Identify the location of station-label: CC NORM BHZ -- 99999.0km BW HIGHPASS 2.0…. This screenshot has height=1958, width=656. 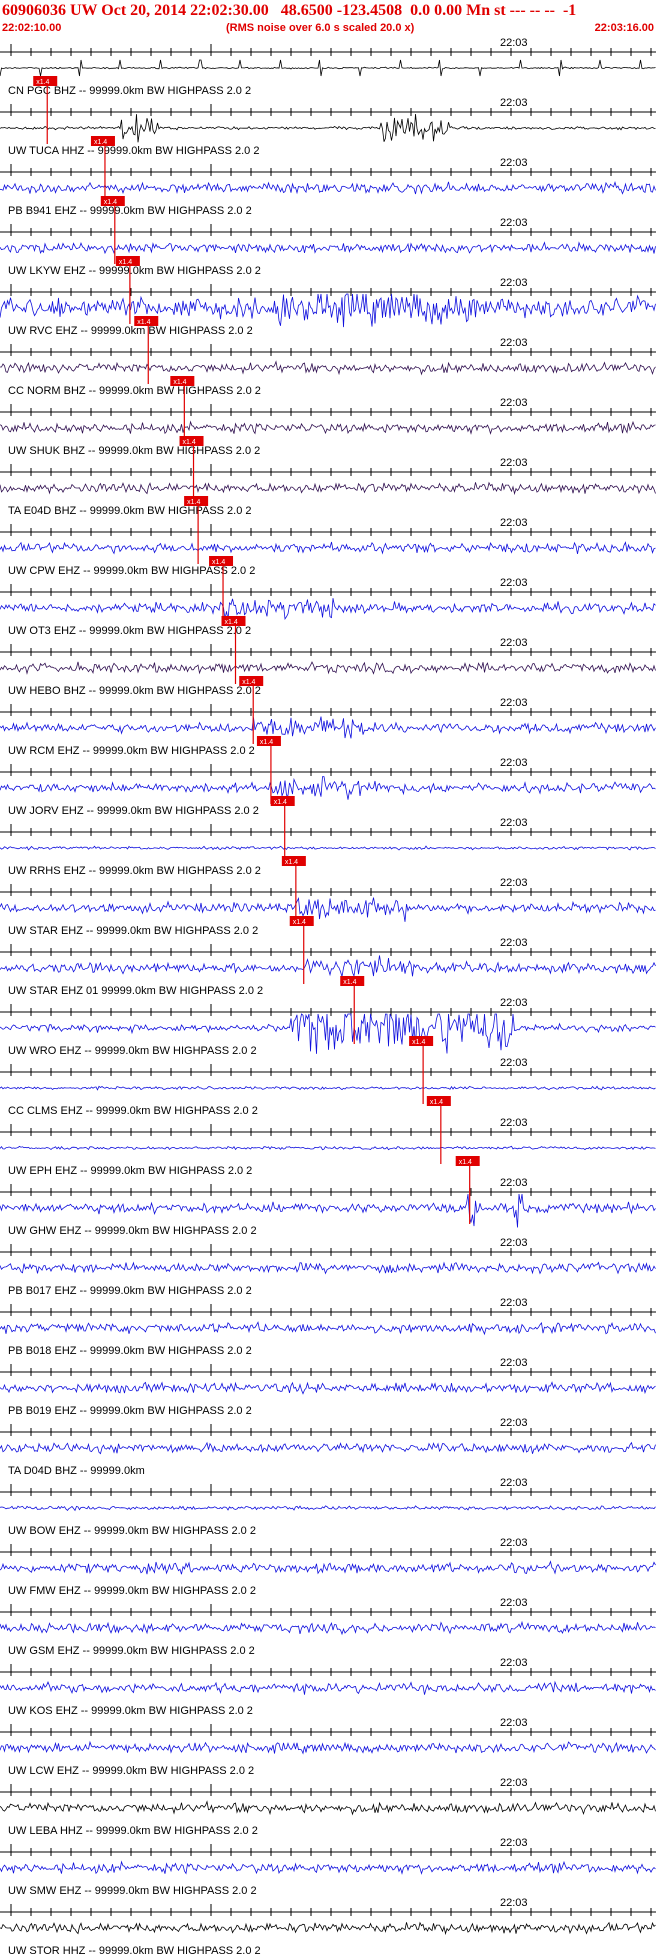
(134, 391).